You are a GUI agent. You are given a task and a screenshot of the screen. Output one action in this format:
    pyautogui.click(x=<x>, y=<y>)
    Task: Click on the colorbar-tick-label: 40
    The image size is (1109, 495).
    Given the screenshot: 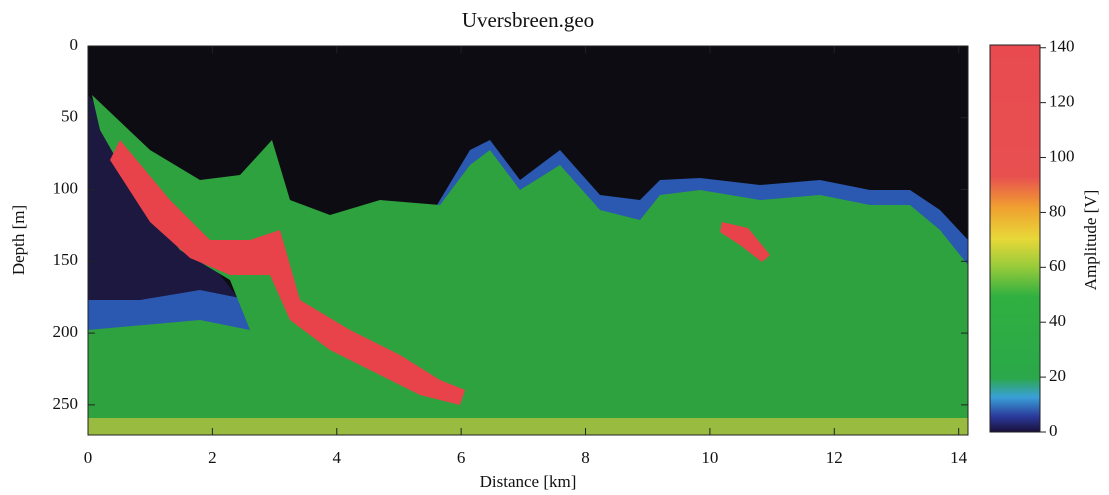 What is the action you would take?
    pyautogui.click(x=1057, y=320)
    